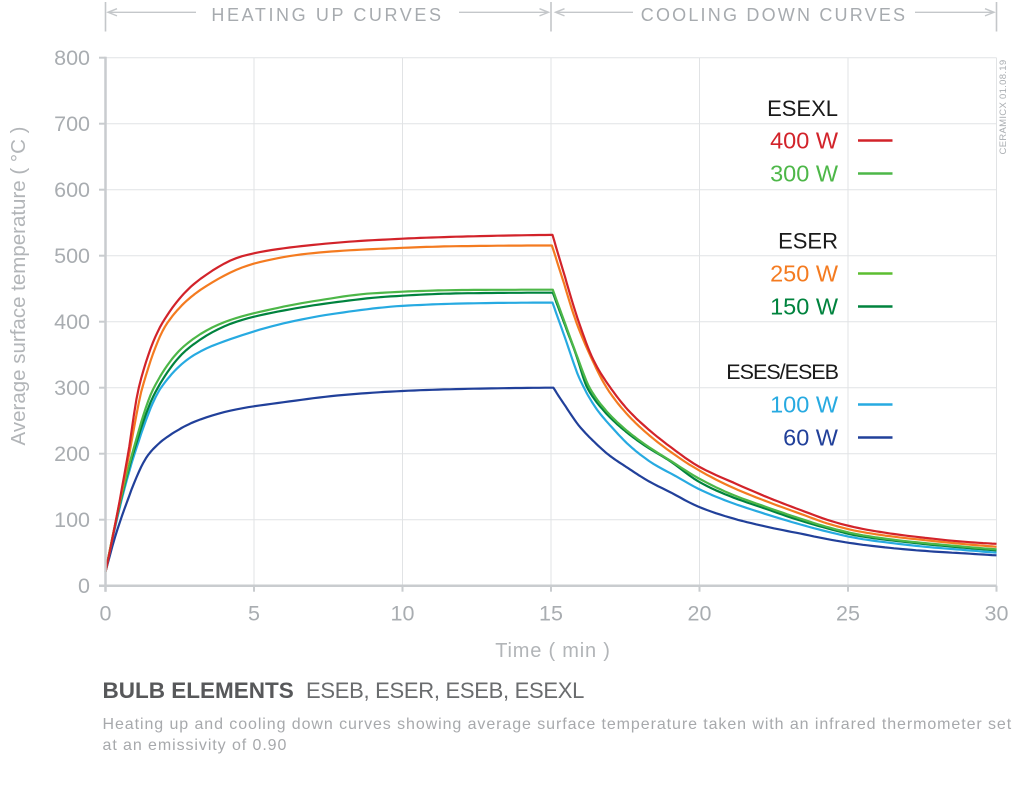 The width and height of the screenshot is (1016, 785). Describe the element at coordinates (848, 614) in the screenshot. I see `svg-text: 25` at that location.